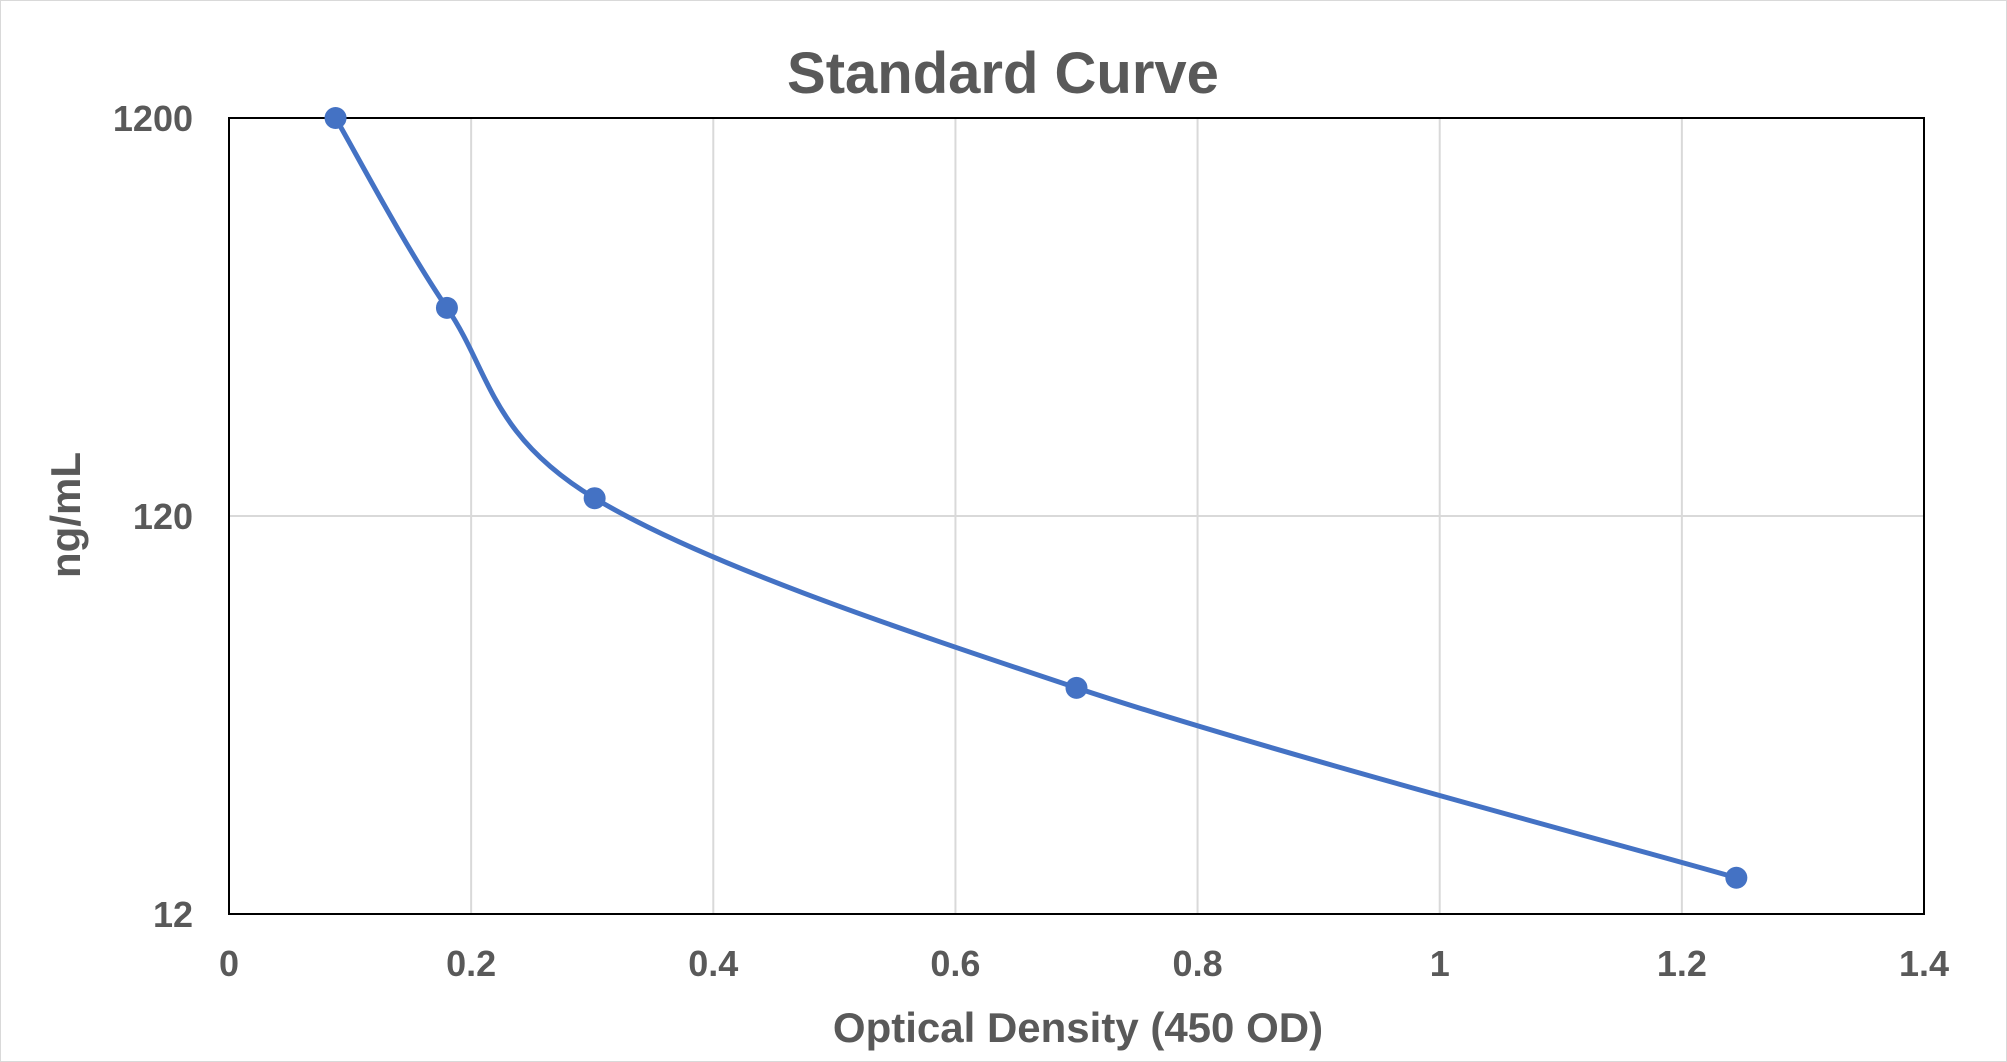 This screenshot has width=2007, height=1062. Describe the element at coordinates (1198, 963) in the screenshot. I see `x-tick-label: 0.8` at that location.